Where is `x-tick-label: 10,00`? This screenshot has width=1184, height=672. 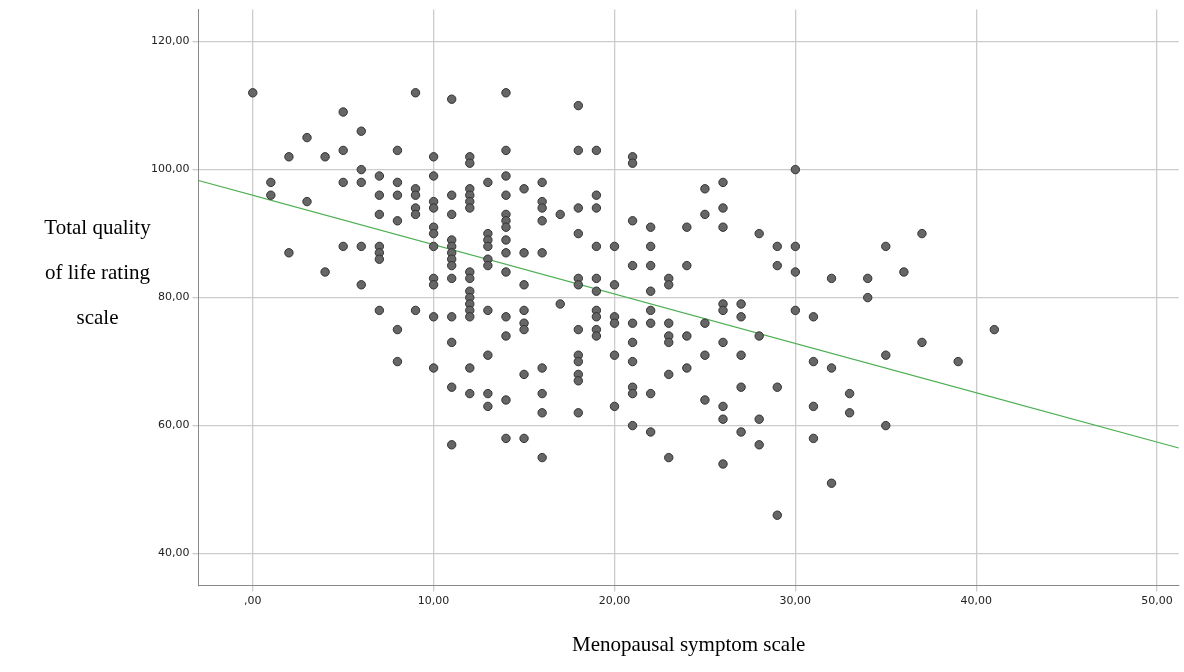 x-tick-label: 10,00 is located at coordinates (433, 601).